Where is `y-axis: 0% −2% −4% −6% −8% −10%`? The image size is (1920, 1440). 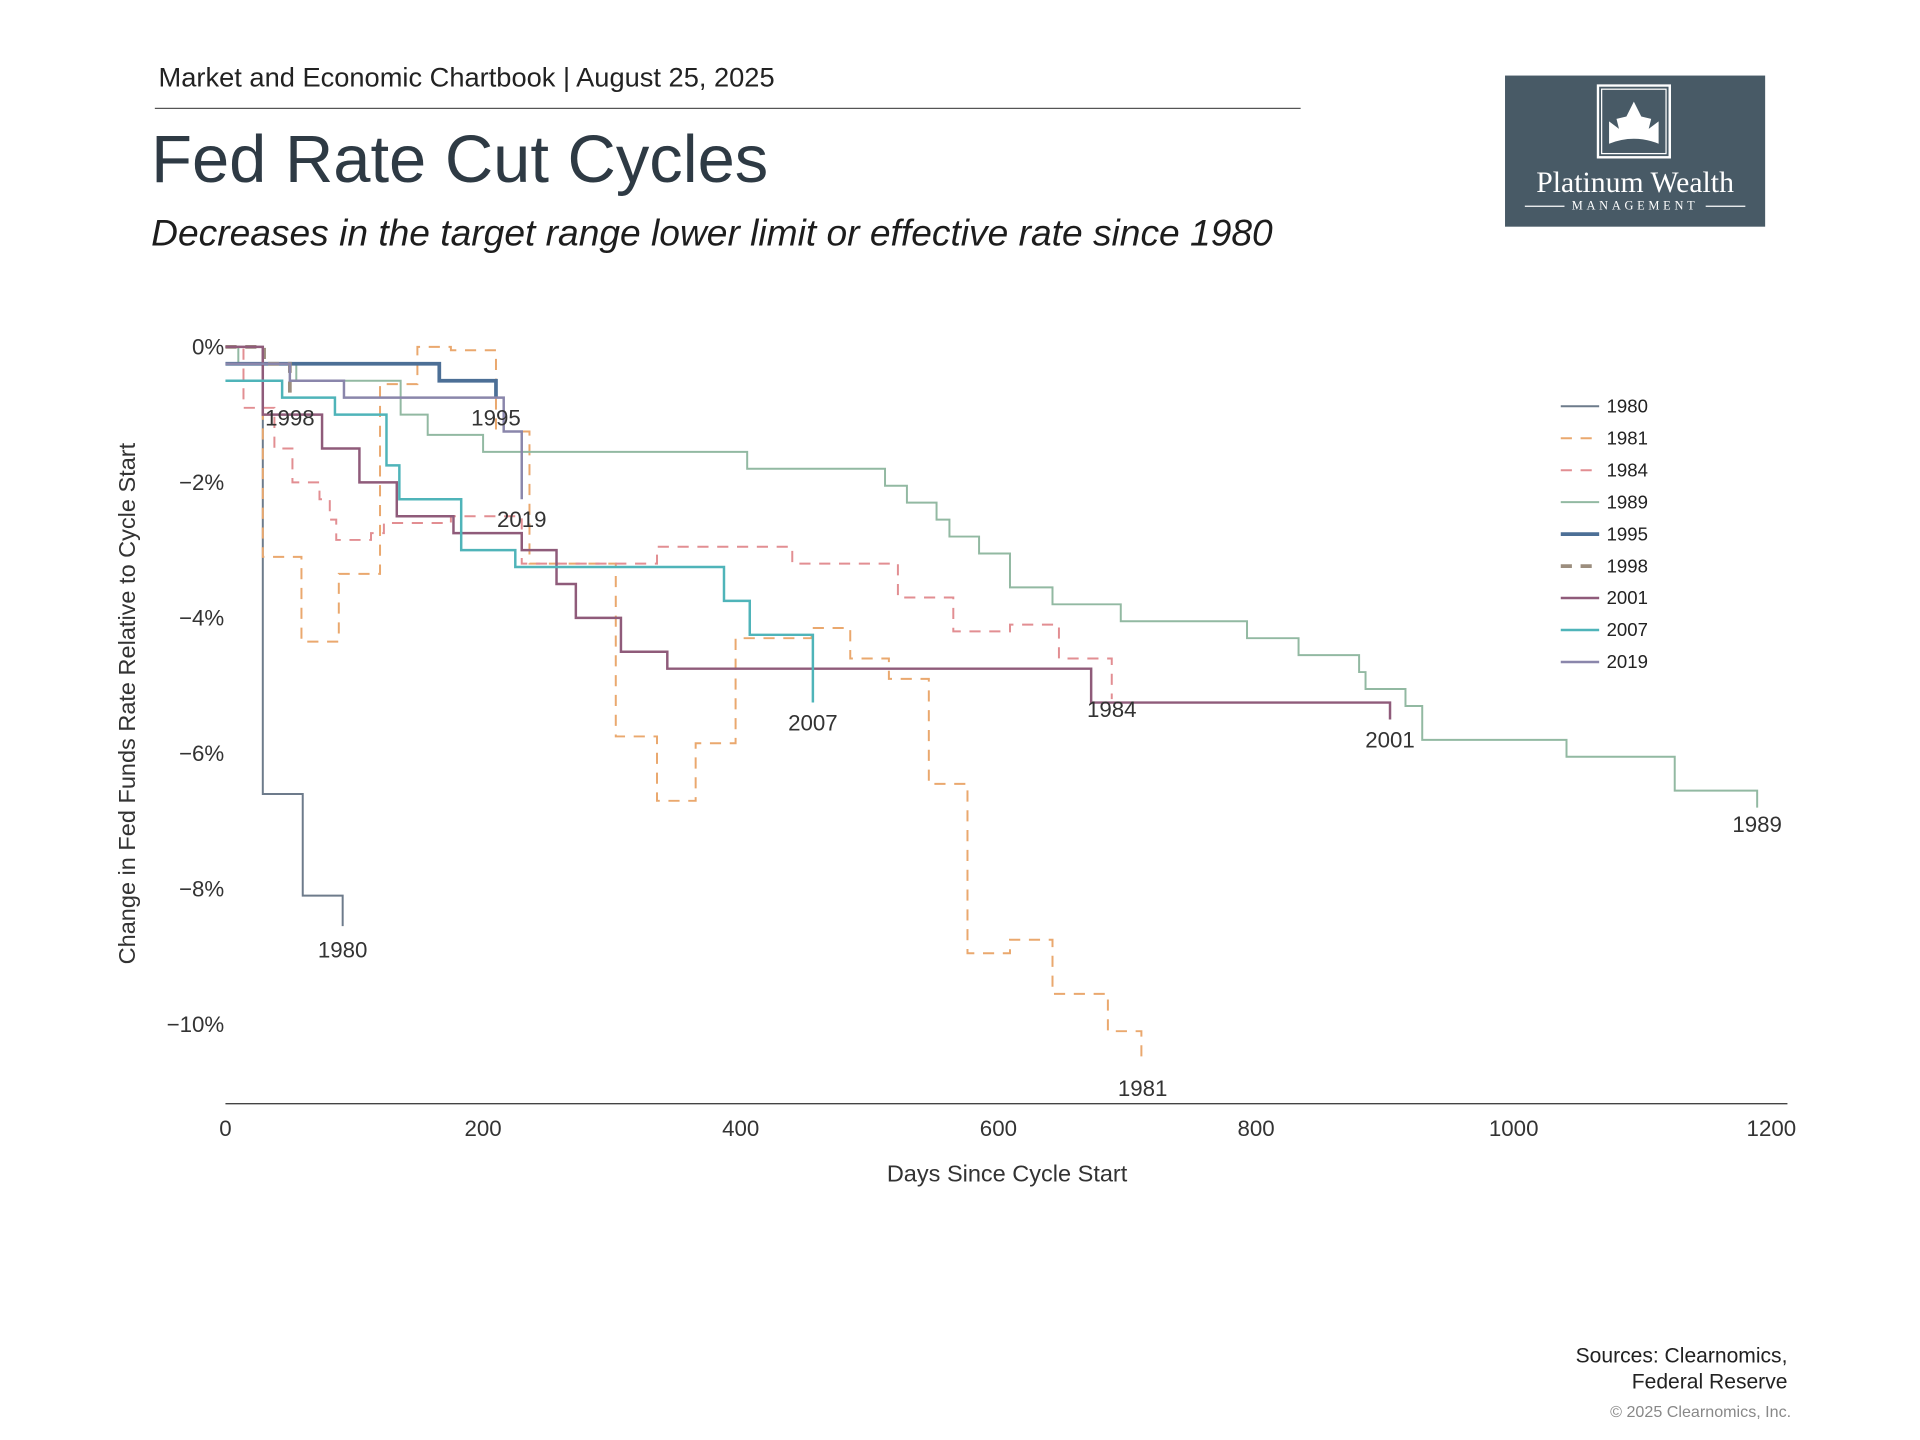 y-axis: 0% −2% −4% −6% −8% −10% is located at coordinates (196, 685).